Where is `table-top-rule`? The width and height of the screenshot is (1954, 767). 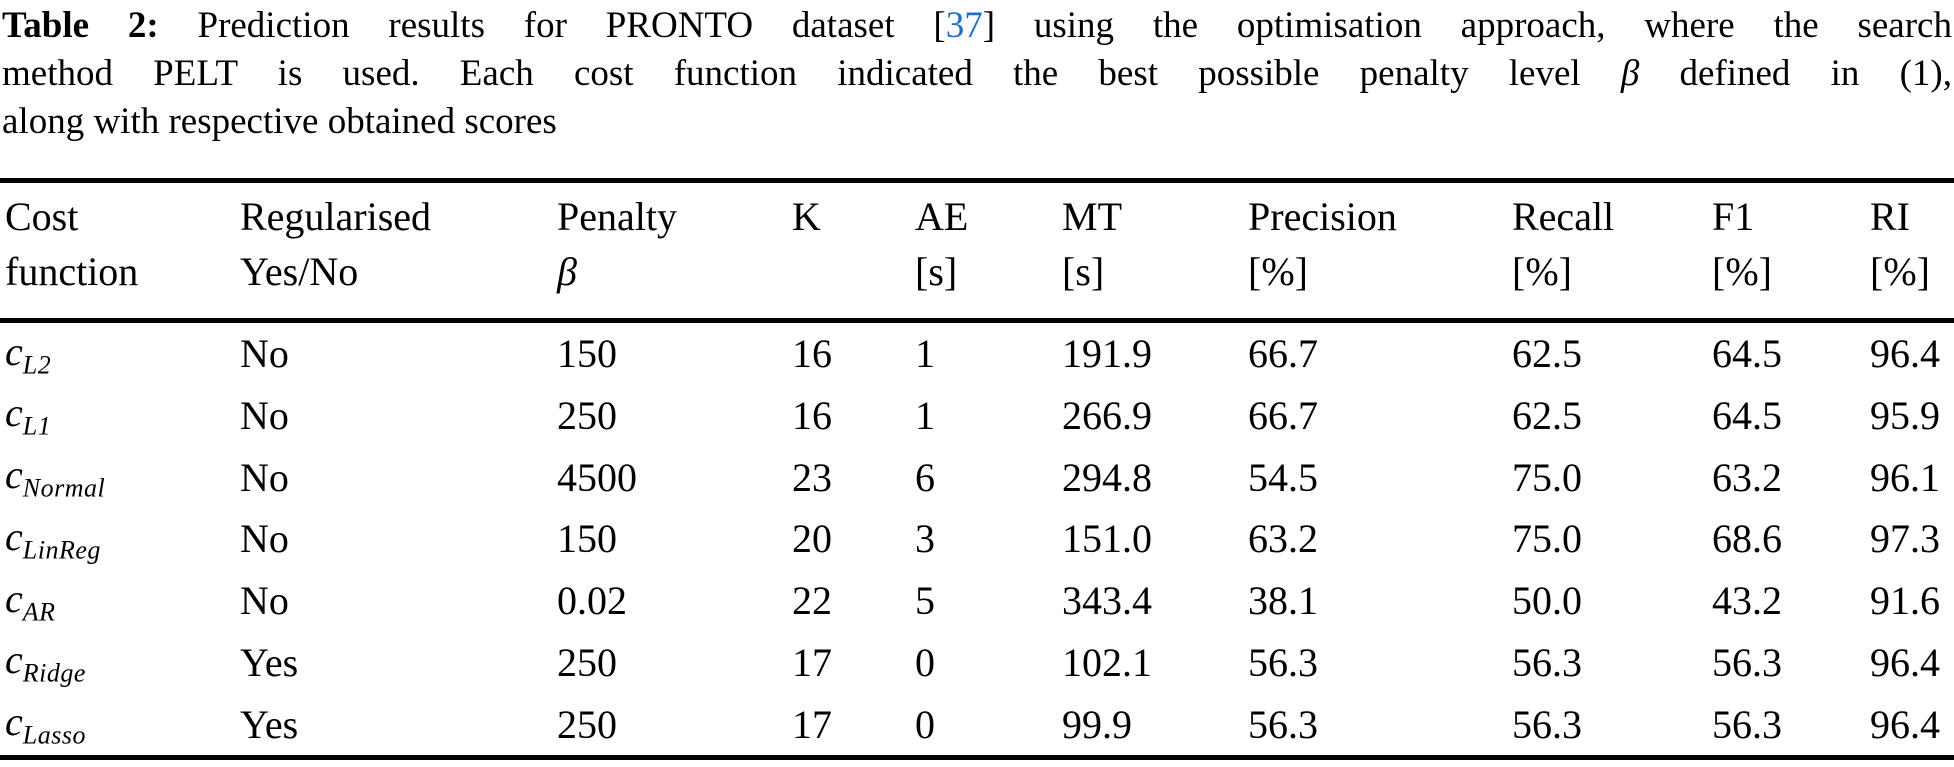
table-top-rule is located at coordinates (977, 180).